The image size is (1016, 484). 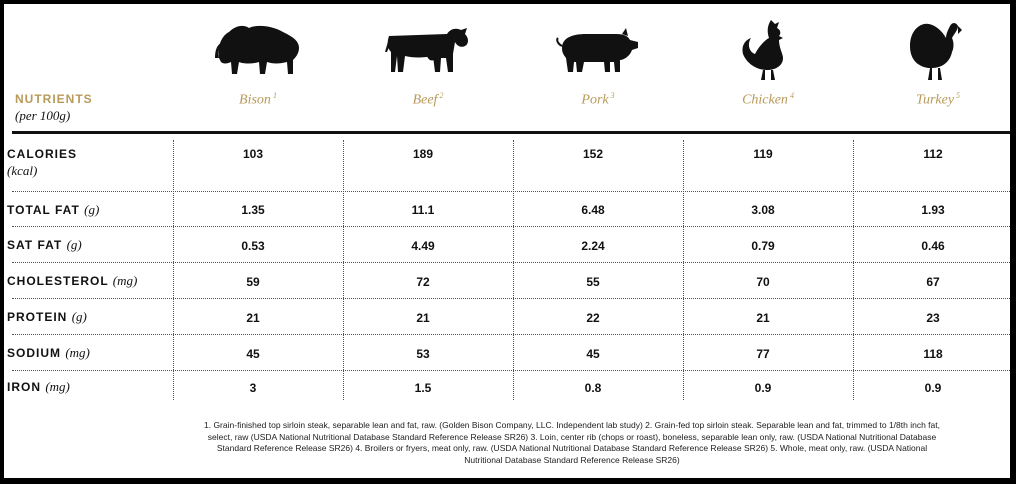 I want to click on footnote-ref: 3, so click(x=612, y=95).